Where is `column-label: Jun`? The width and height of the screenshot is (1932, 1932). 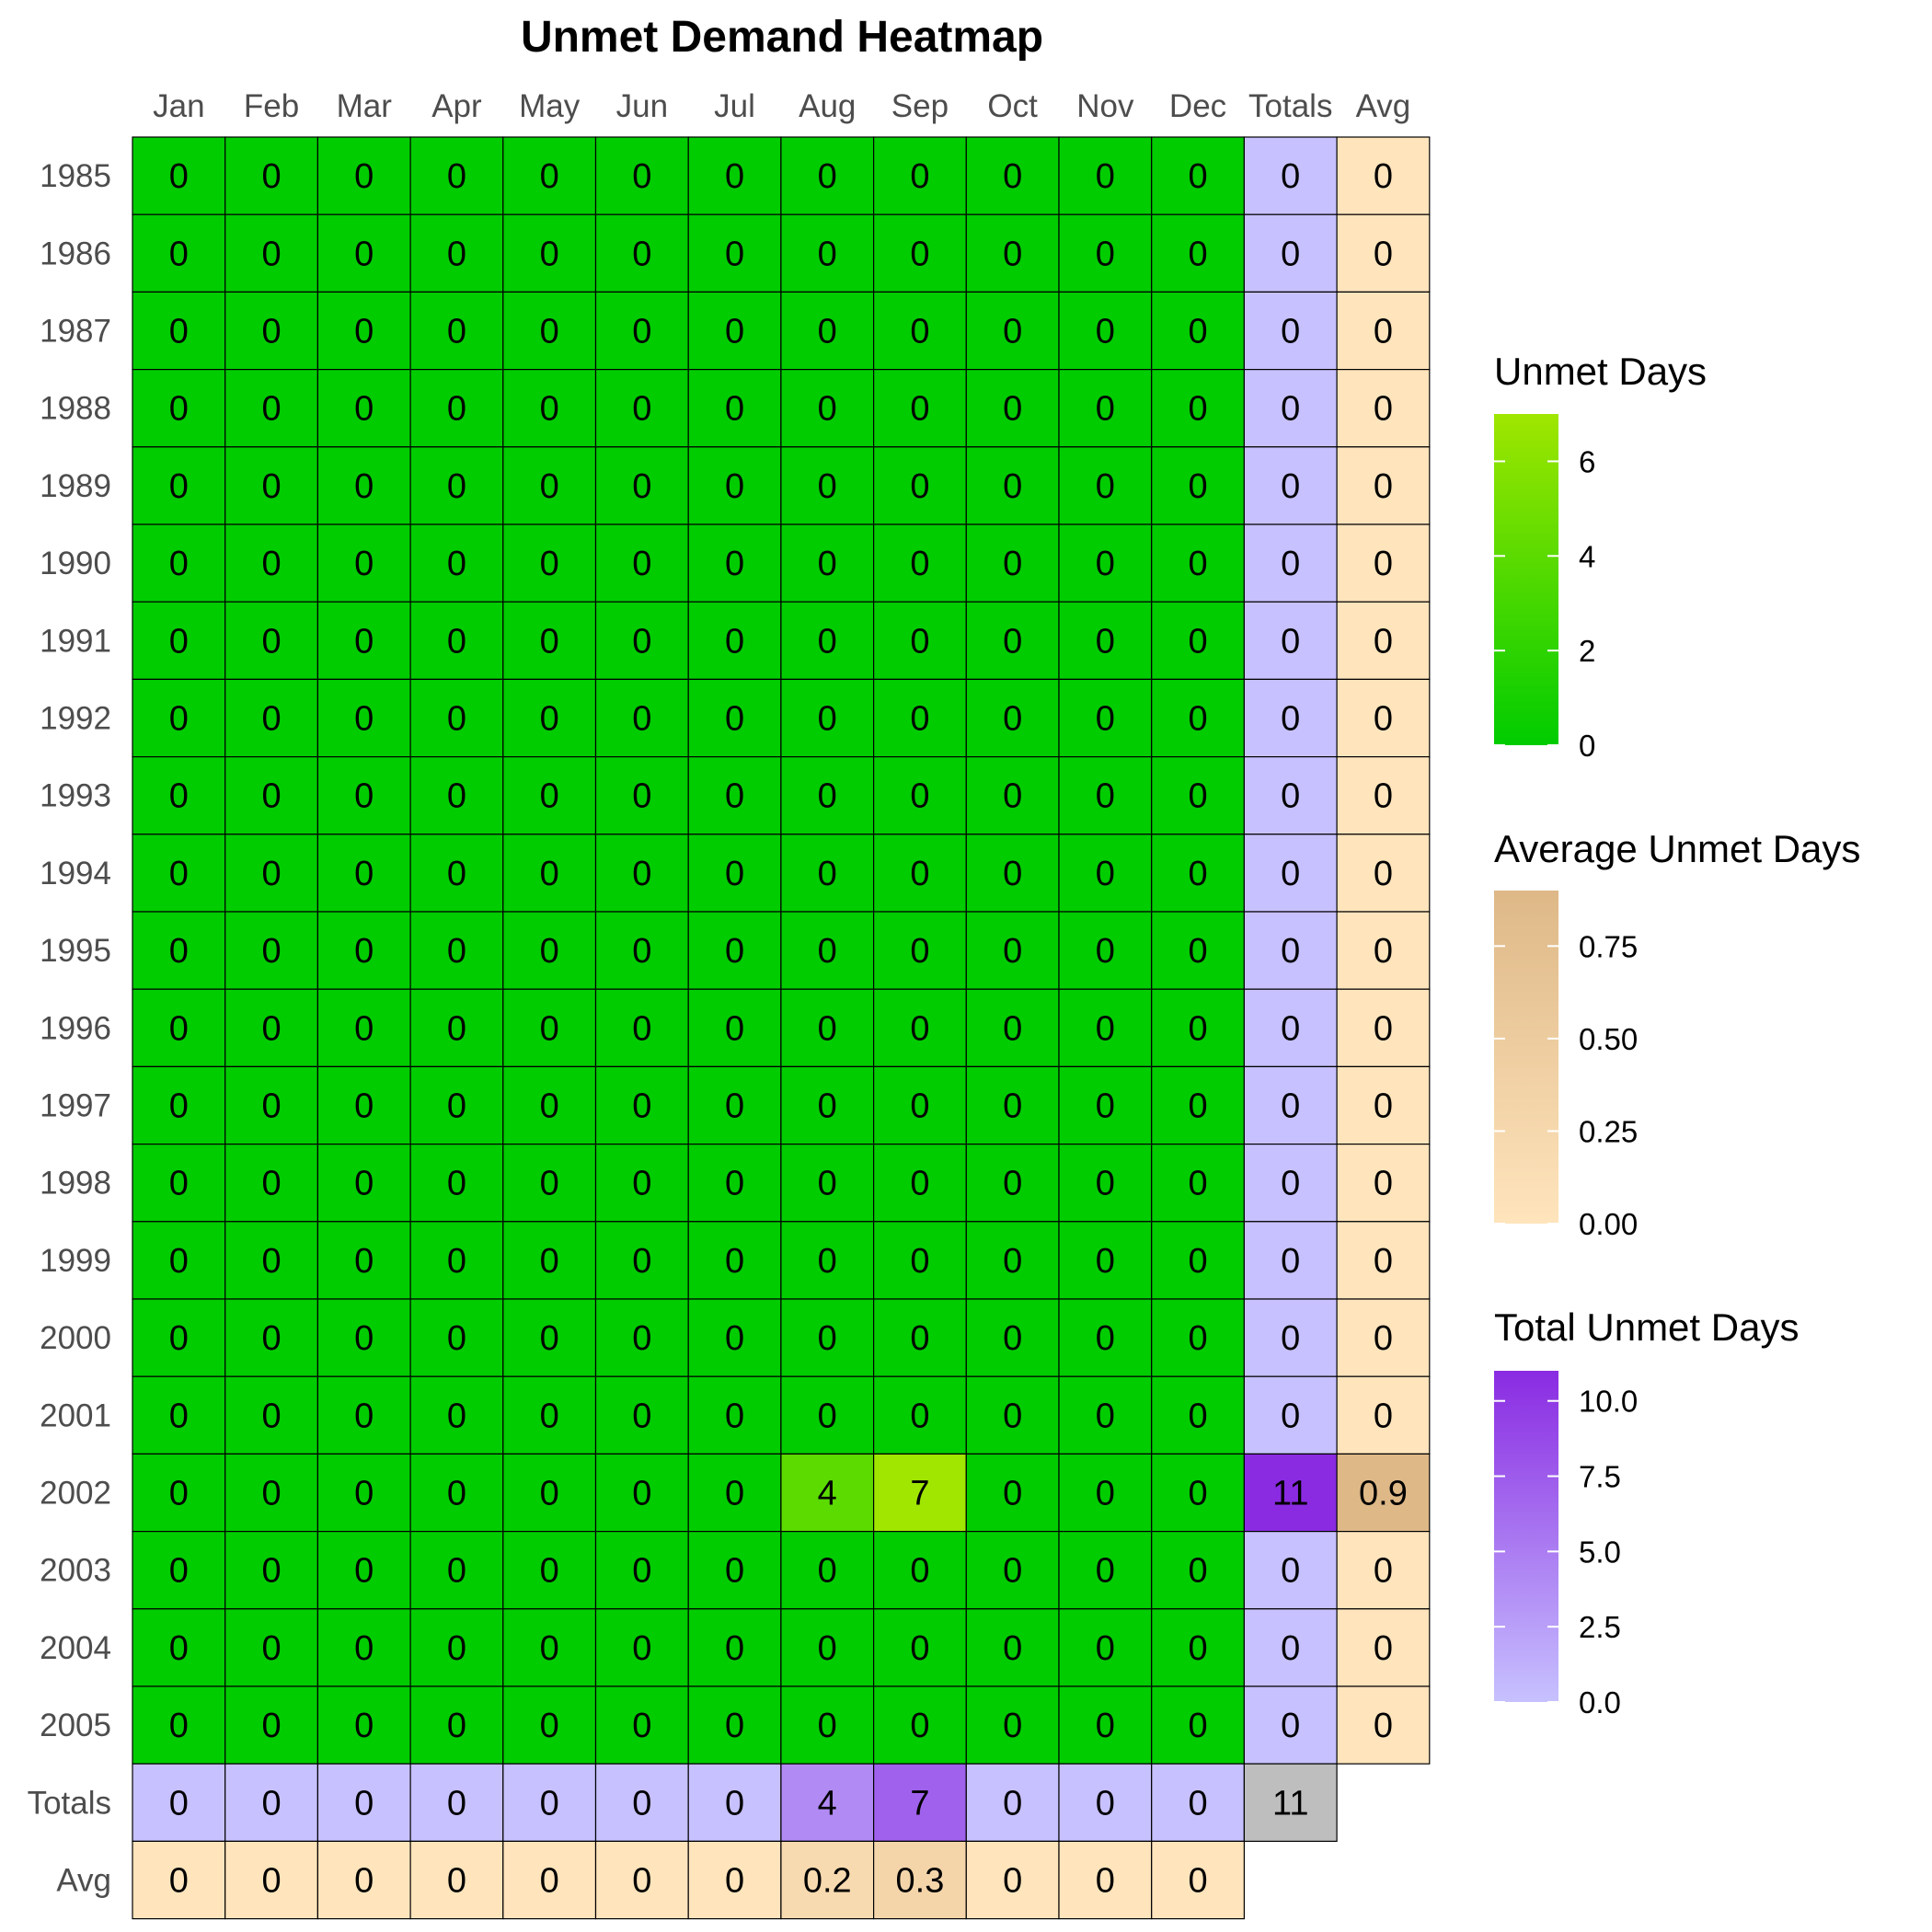 column-label: Jun is located at coordinates (642, 106).